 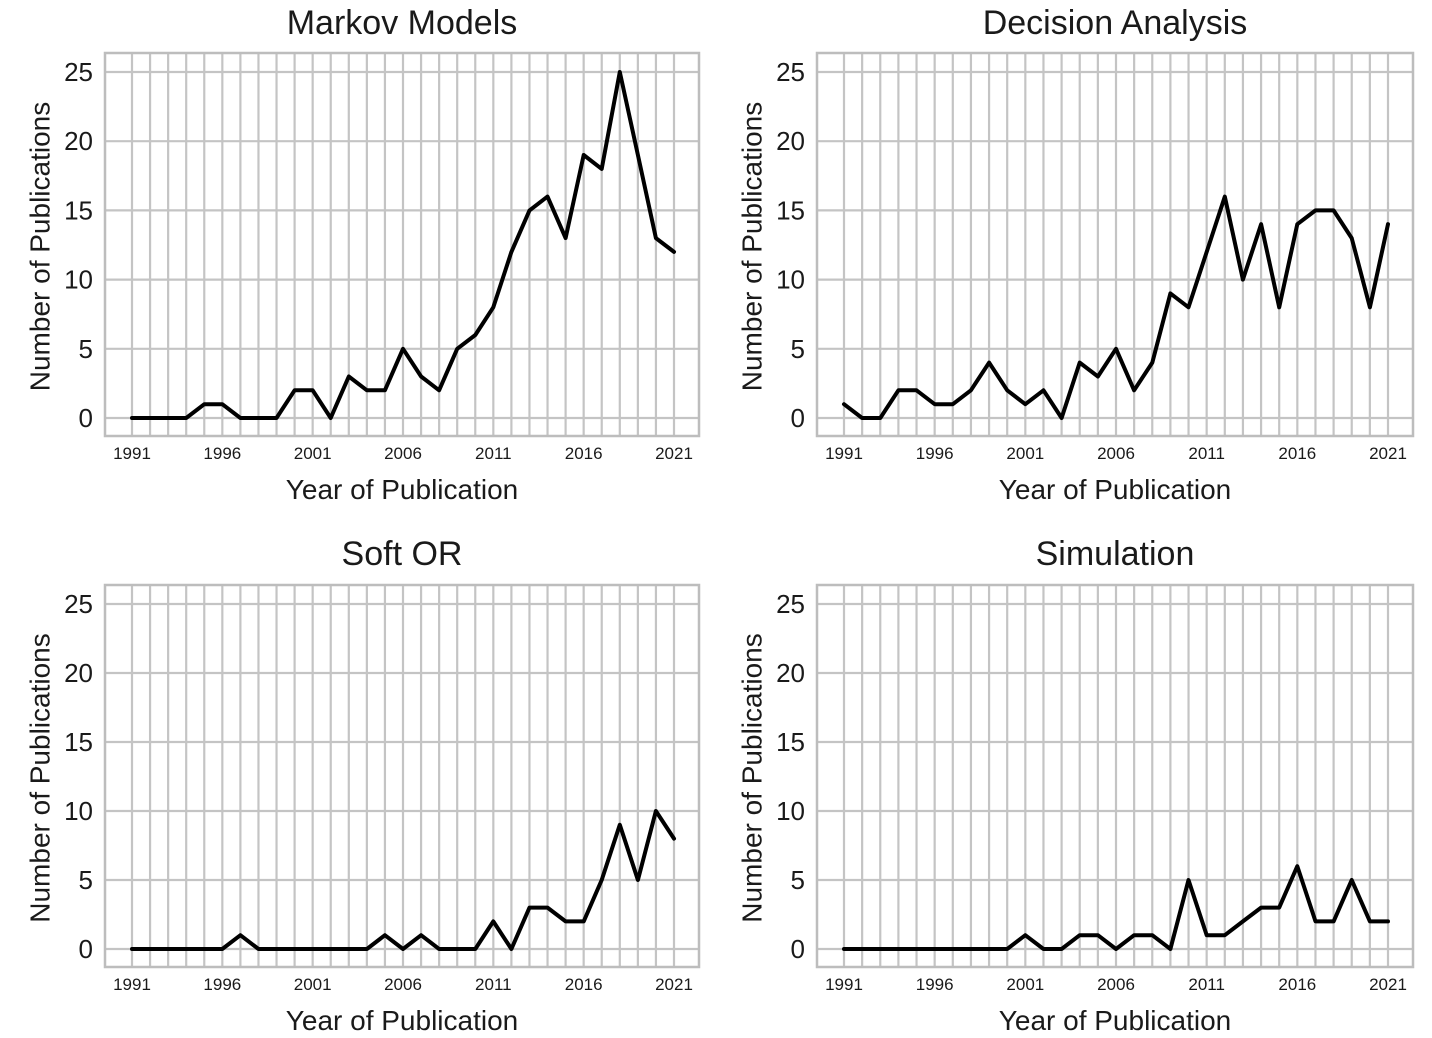 I want to click on chart-title: Simulation, so click(x=1115, y=554).